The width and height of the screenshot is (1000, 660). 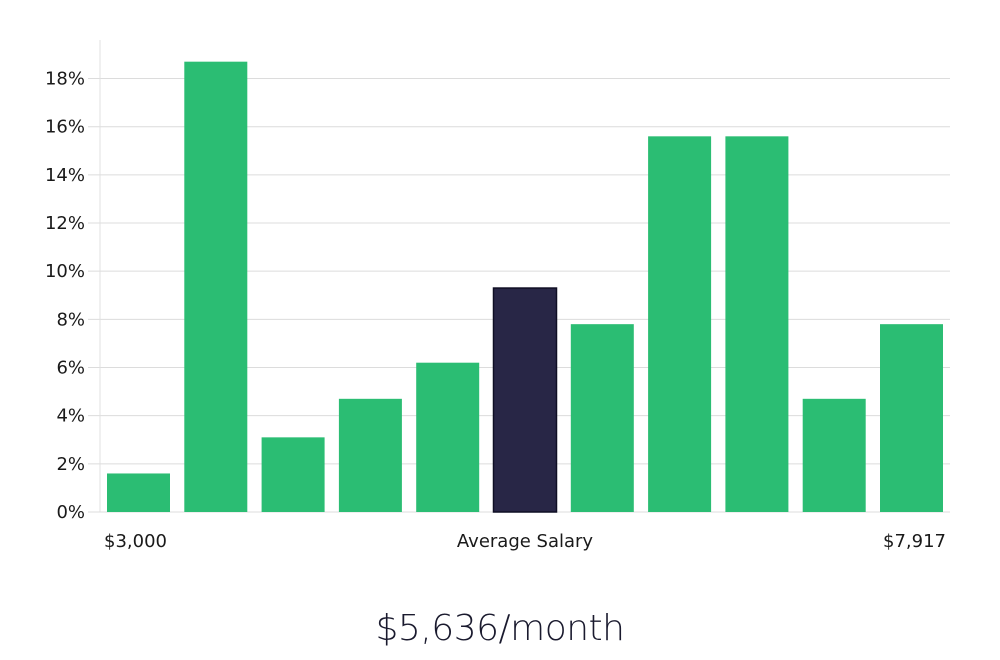 What do you see at coordinates (65, 296) in the screenshot?
I see `y-tick-labels: 0% 2% 4% 6% 8% 10% 12% 14% 16% 18%` at bounding box center [65, 296].